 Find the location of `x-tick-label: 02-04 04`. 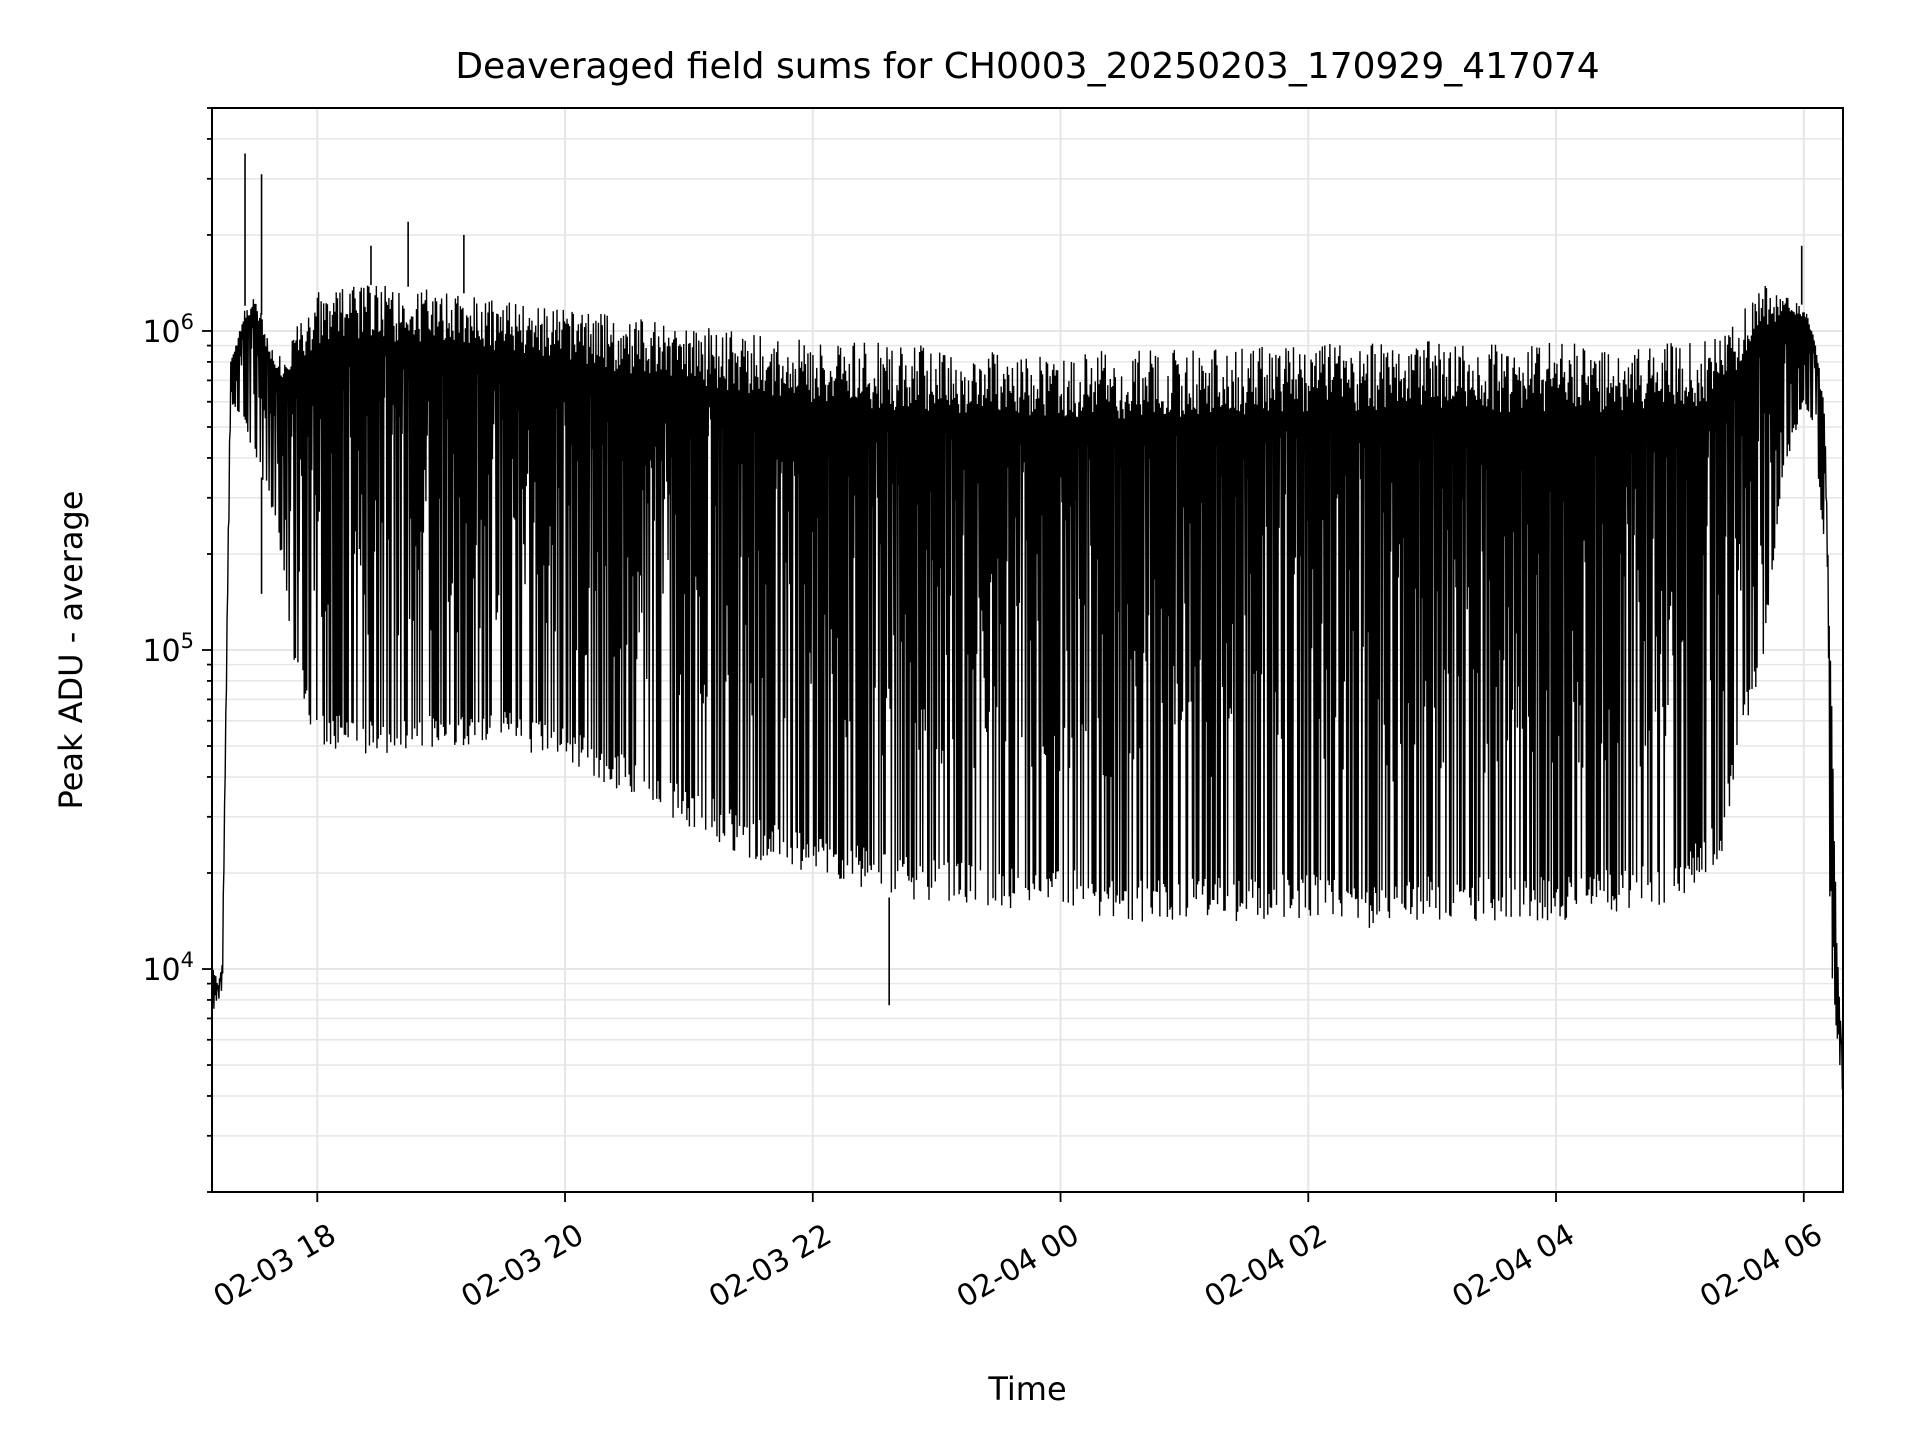

x-tick-label: 02-04 04 is located at coordinates (1514, 1266).